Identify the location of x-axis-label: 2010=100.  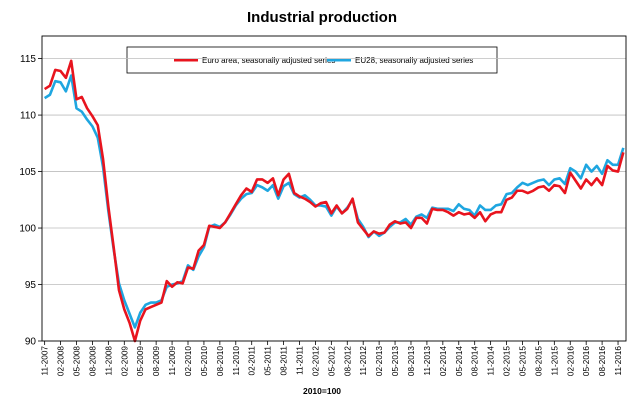
(322, 391).